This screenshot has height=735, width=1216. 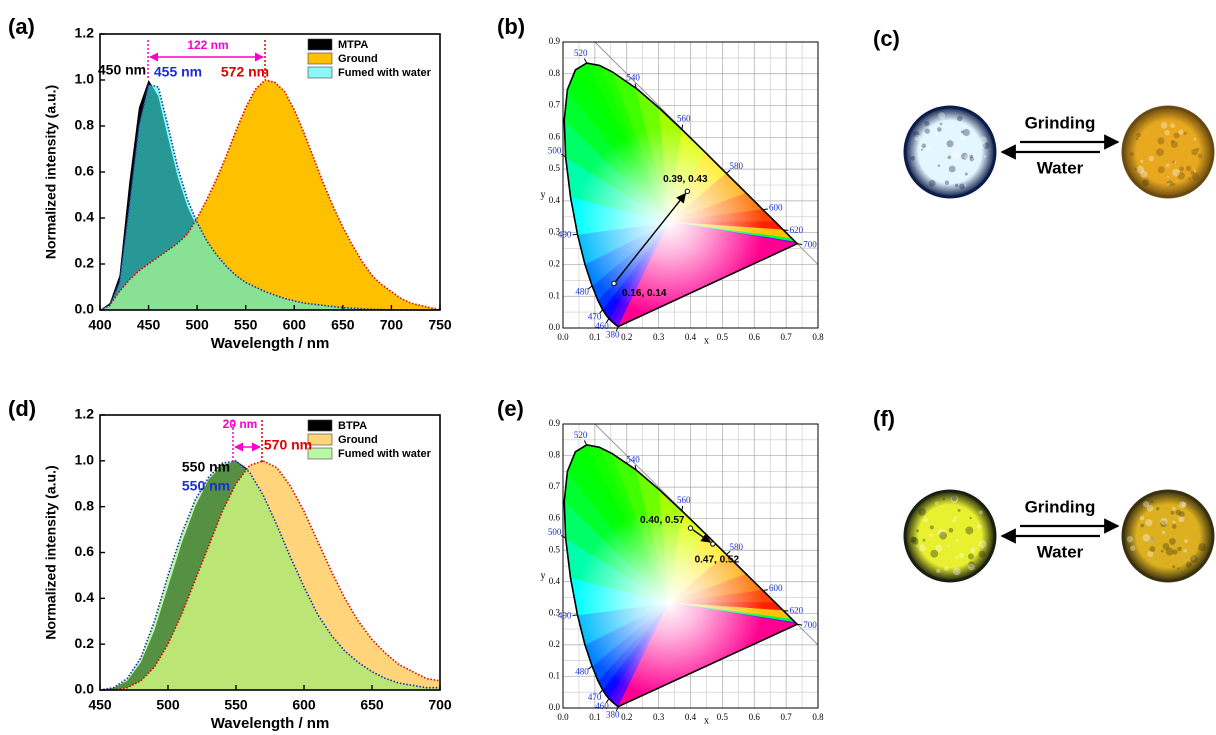 What do you see at coordinates (555, 168) in the screenshot?
I see `y-tick-label: 0.5` at bounding box center [555, 168].